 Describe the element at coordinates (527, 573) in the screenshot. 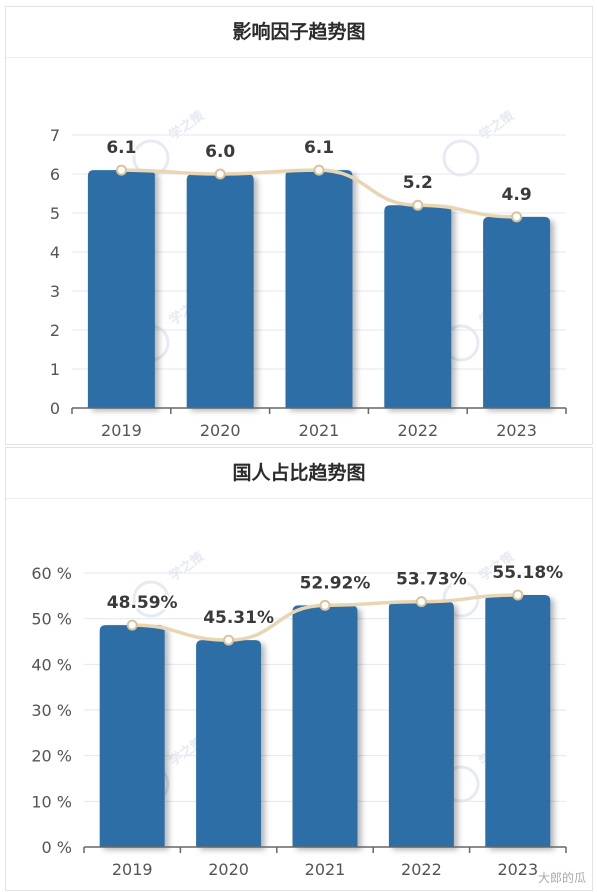

I see `data-label: 55.18%` at that location.